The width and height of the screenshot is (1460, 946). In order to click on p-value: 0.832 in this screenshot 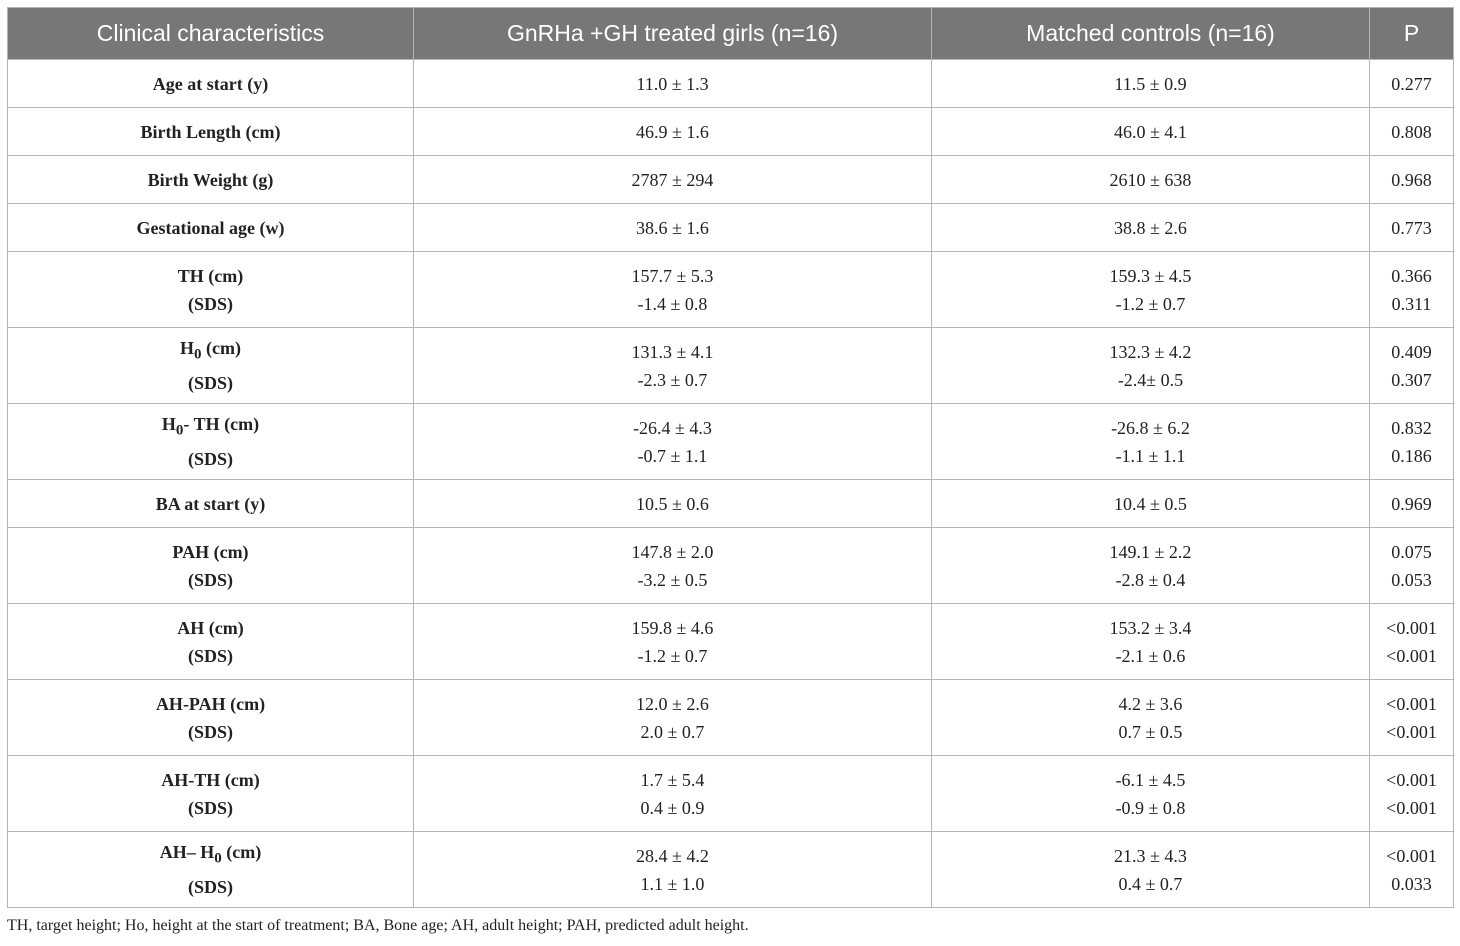, I will do `click(1411, 427)`.